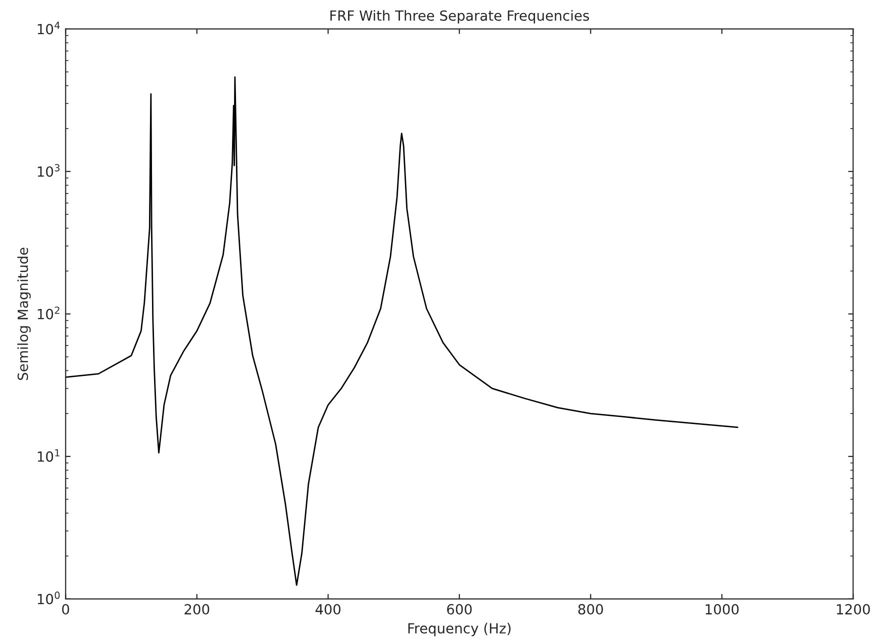 The height and width of the screenshot is (644, 875). What do you see at coordinates (853, 609) in the screenshot?
I see `x-tick-label: 1200` at bounding box center [853, 609].